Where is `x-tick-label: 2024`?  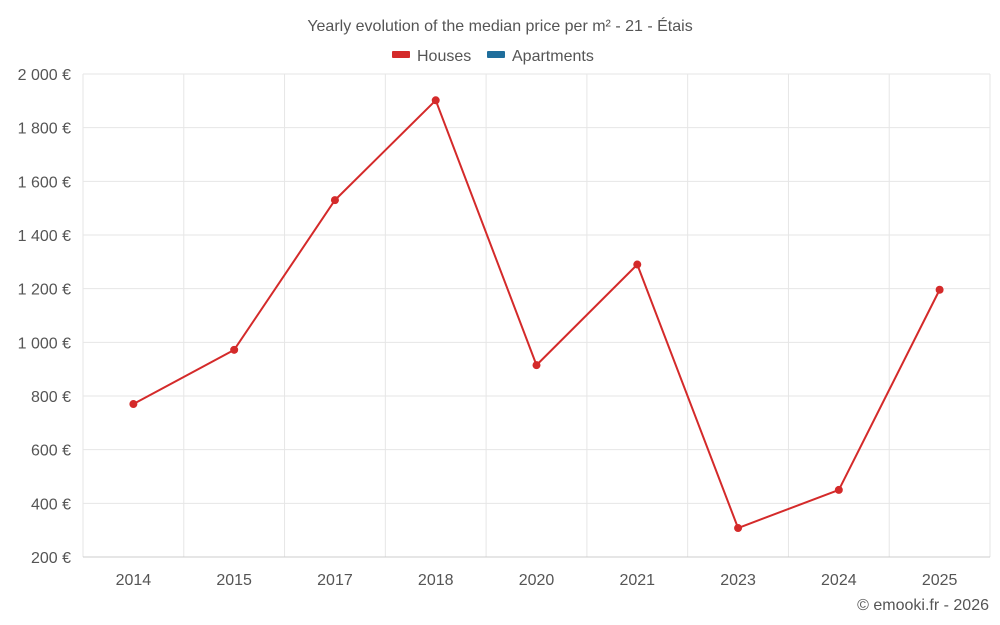 x-tick-label: 2024 is located at coordinates (839, 580).